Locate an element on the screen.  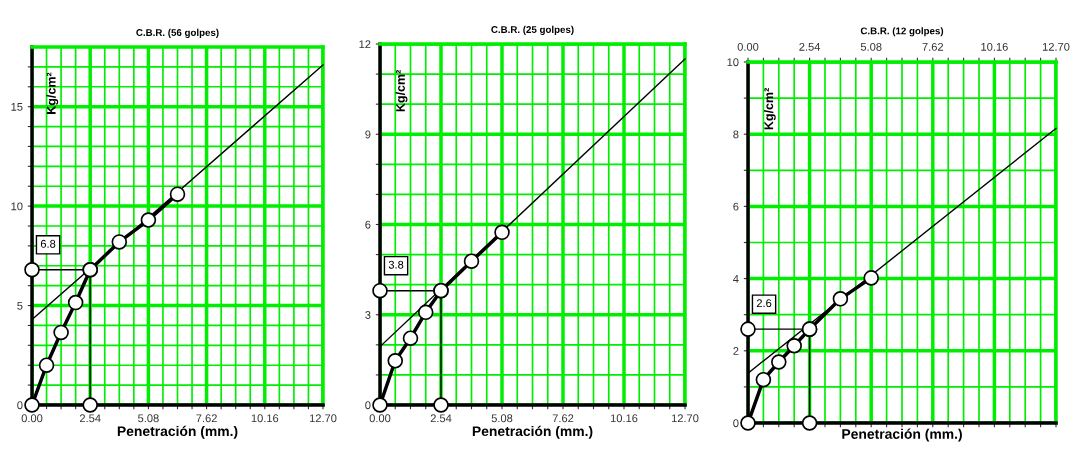
chart-title: C.B.R. (25 golpes) is located at coordinates (532, 30).